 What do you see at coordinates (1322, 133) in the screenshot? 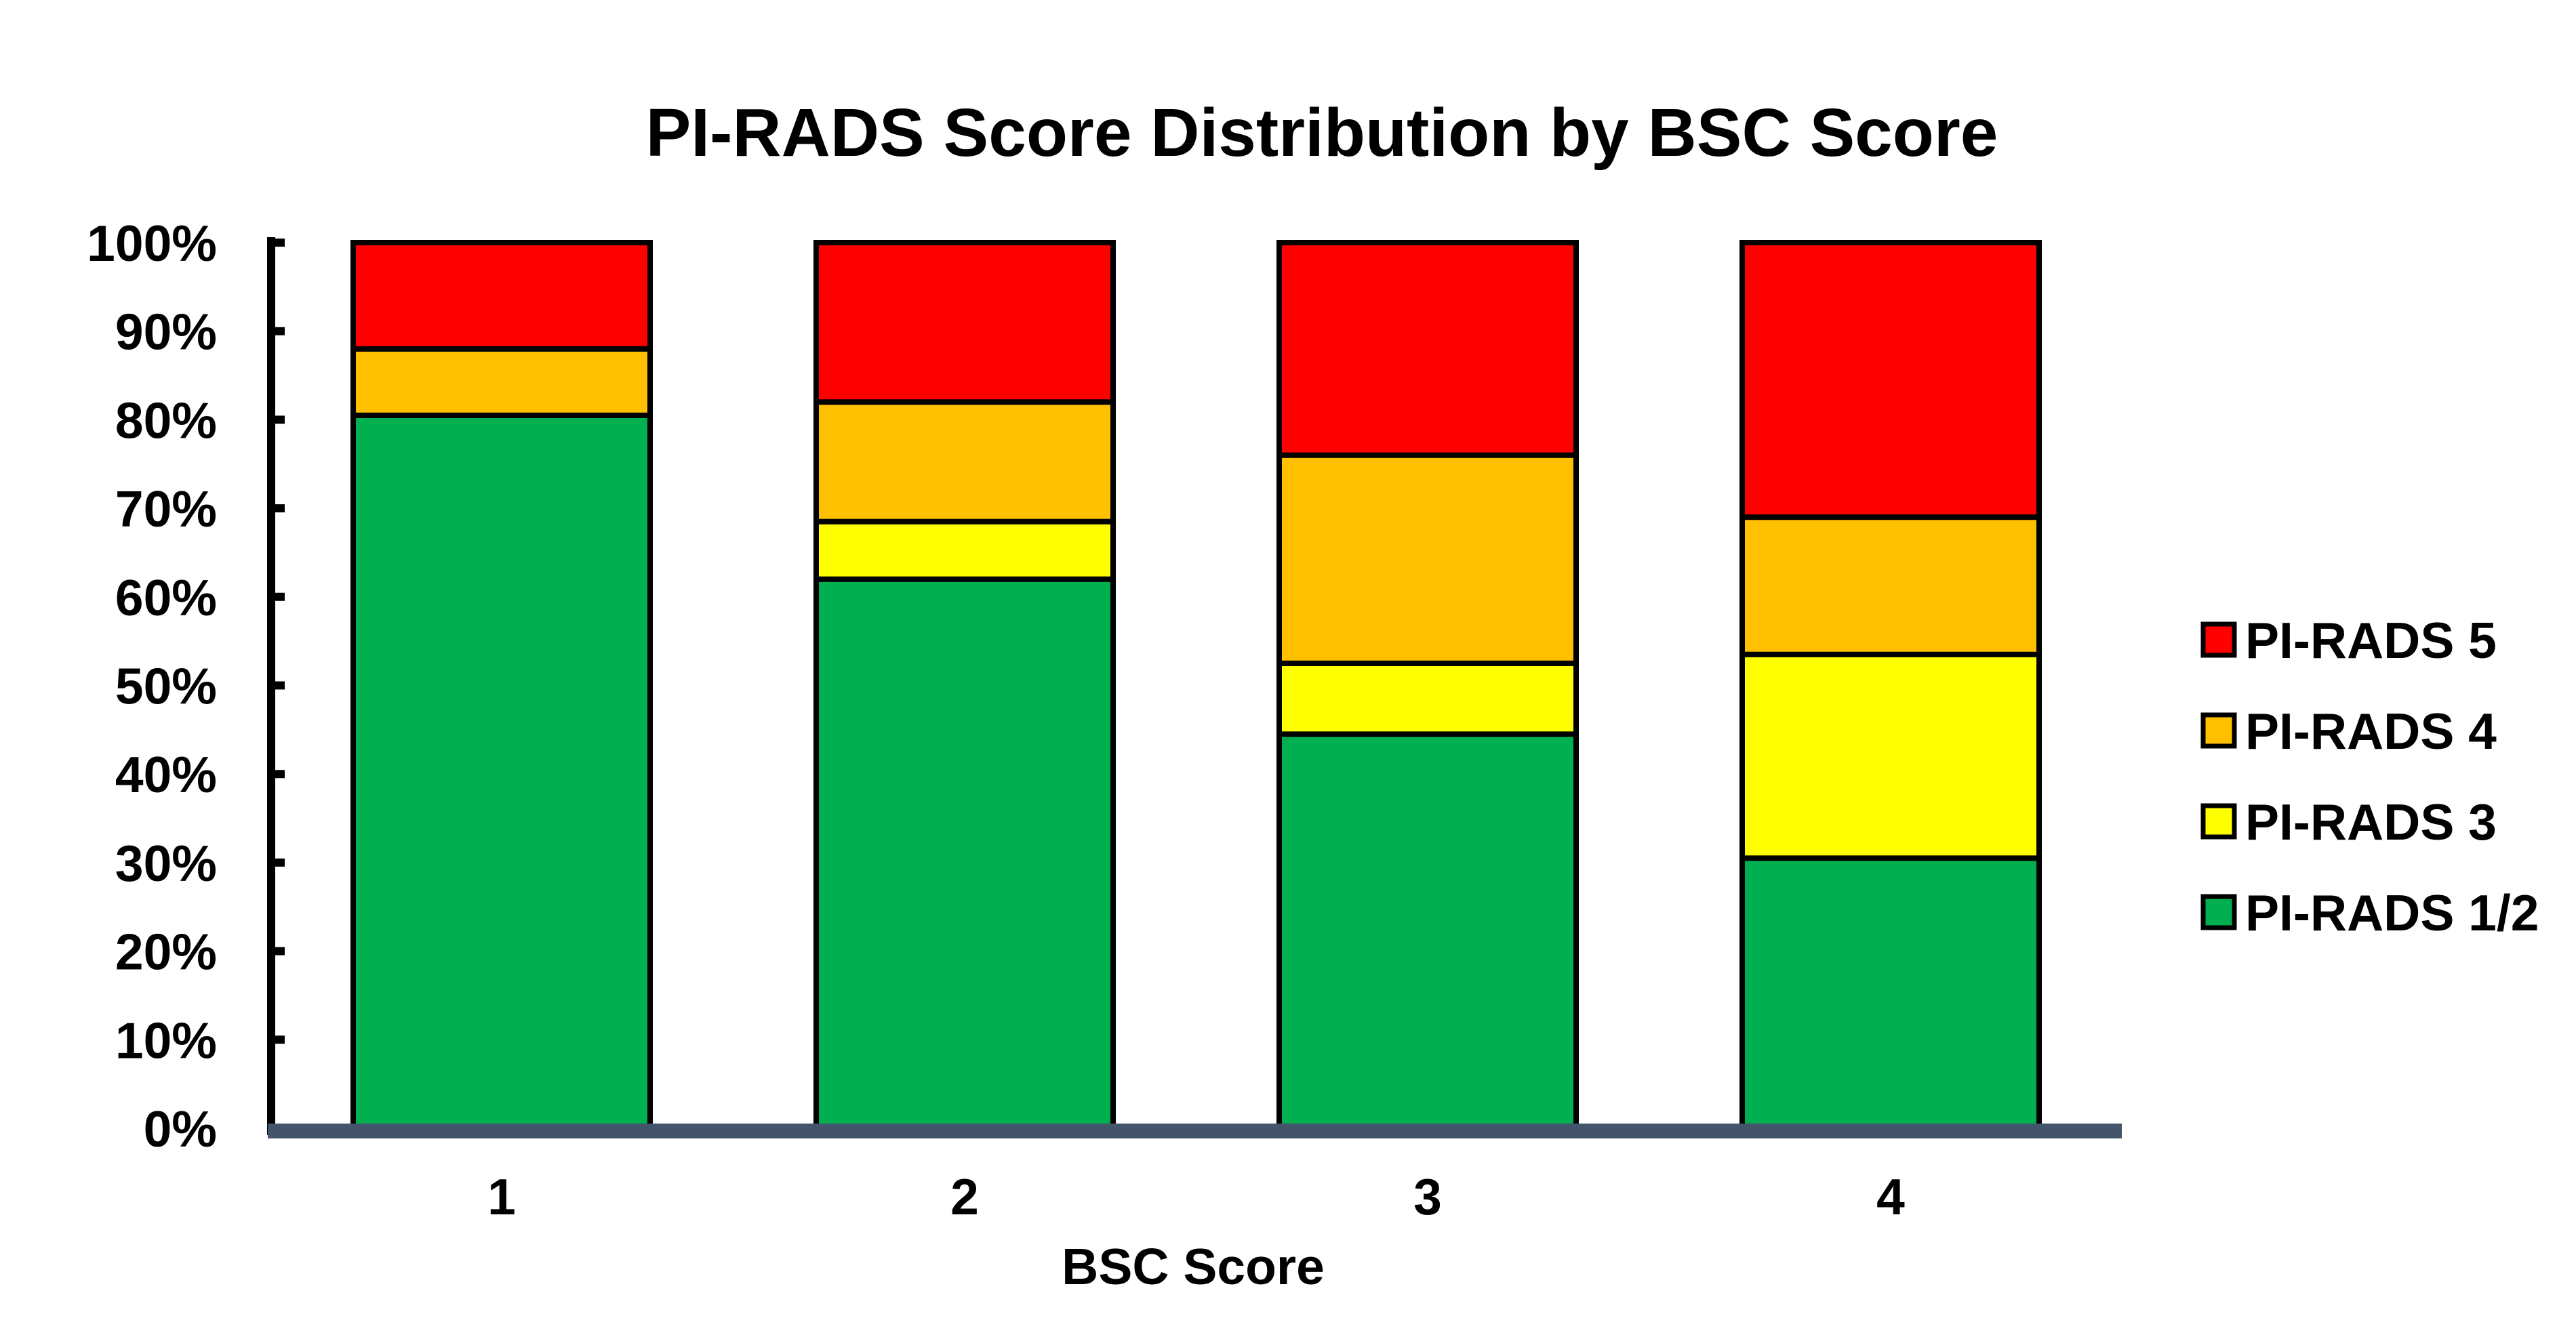
I see `chart-title: PI-RADS Score Distribution by BSC Score` at bounding box center [1322, 133].